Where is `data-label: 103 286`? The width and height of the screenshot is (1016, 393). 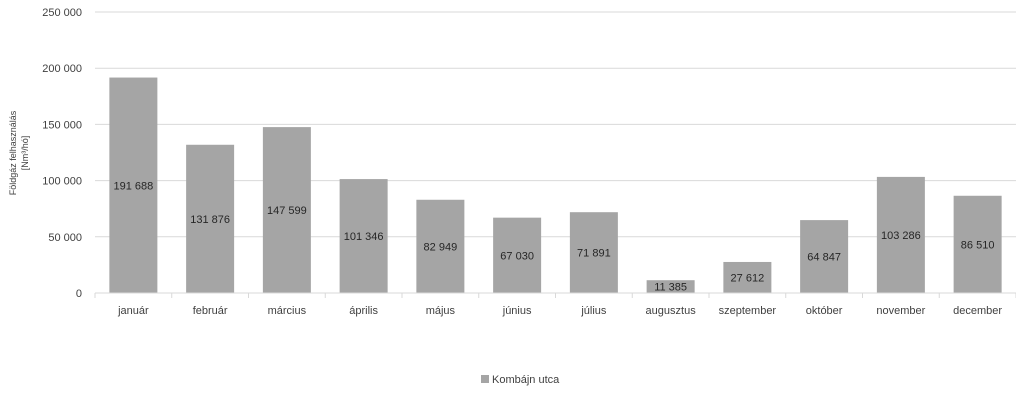
data-label: 103 286 is located at coordinates (901, 236).